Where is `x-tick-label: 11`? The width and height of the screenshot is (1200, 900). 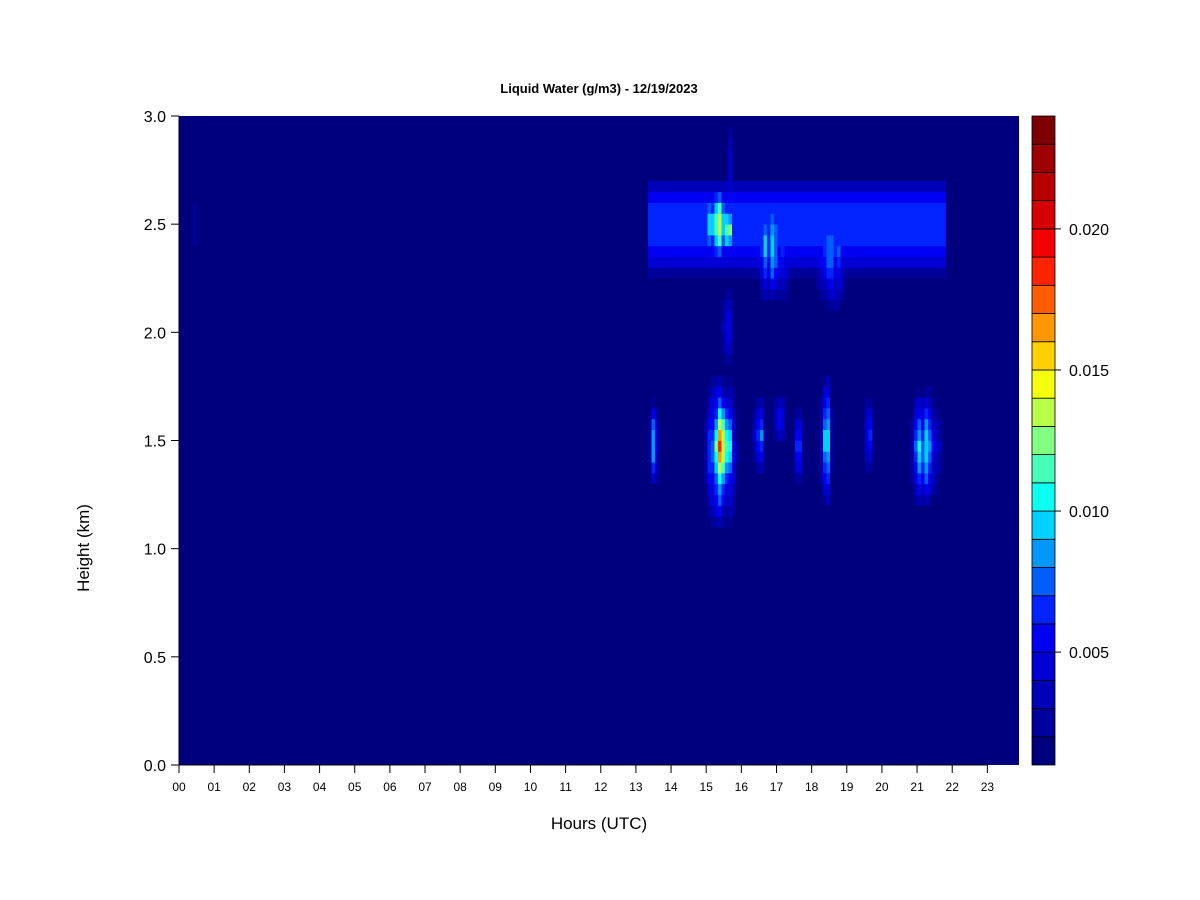
x-tick-label: 11 is located at coordinates (565, 787).